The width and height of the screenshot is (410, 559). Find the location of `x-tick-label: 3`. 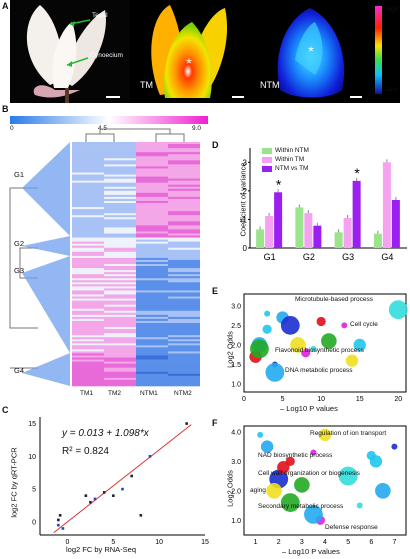

x-tick-label: 3 is located at coordinates (302, 542).